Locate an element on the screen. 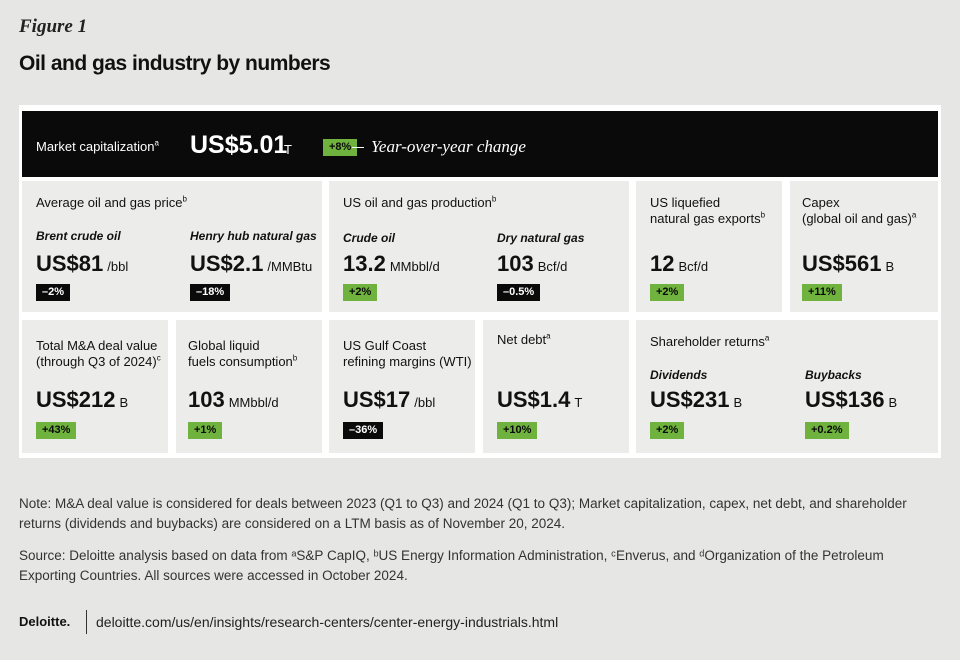 The width and height of the screenshot is (960, 660). henry-value: US$2.1/MMBtu is located at coordinates (251, 263).